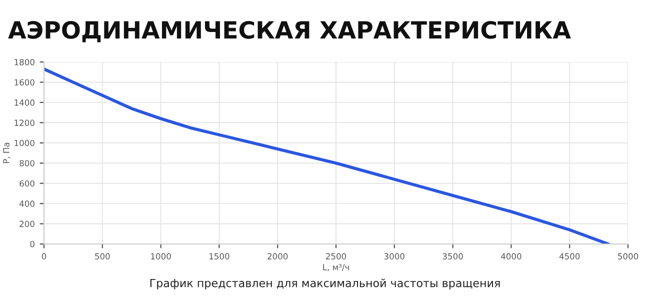  What do you see at coordinates (102, 256) in the screenshot?
I see `x-tick-label: 500` at bounding box center [102, 256].